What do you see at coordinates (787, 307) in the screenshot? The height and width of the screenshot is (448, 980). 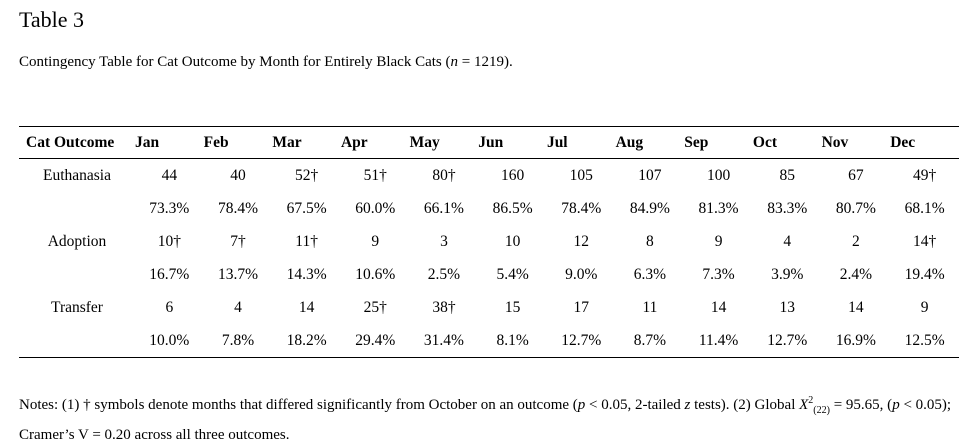 I see `count-cell: 13` at bounding box center [787, 307].